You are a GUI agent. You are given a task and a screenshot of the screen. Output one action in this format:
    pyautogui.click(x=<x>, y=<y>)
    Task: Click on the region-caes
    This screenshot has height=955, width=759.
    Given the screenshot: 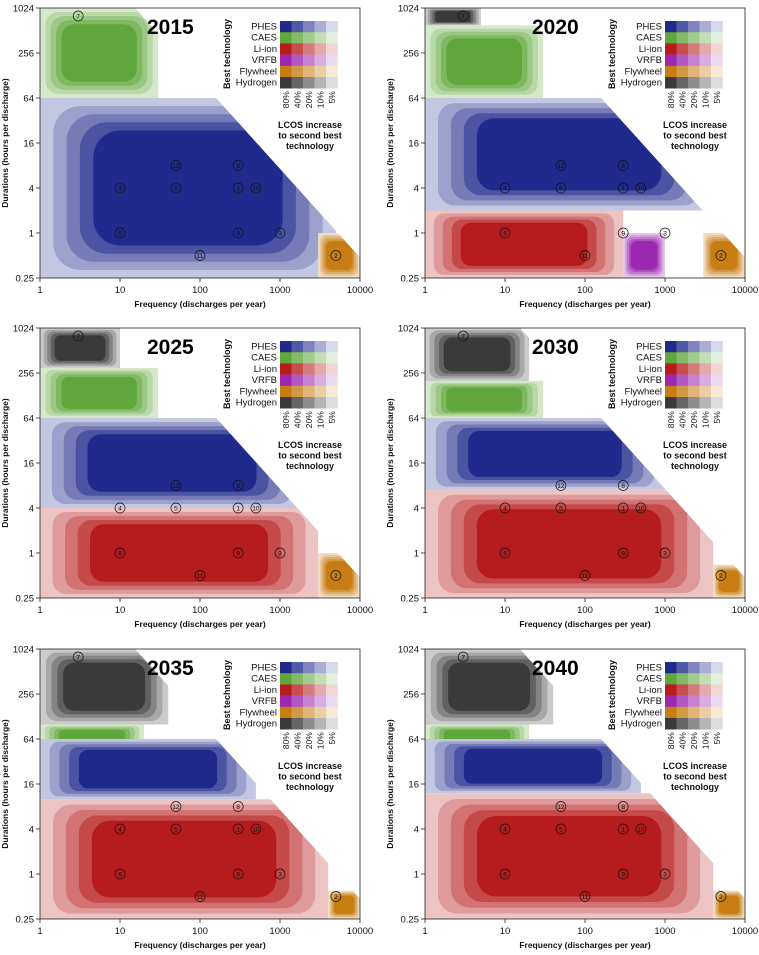 What is the action you would take?
    pyautogui.click(x=99, y=392)
    